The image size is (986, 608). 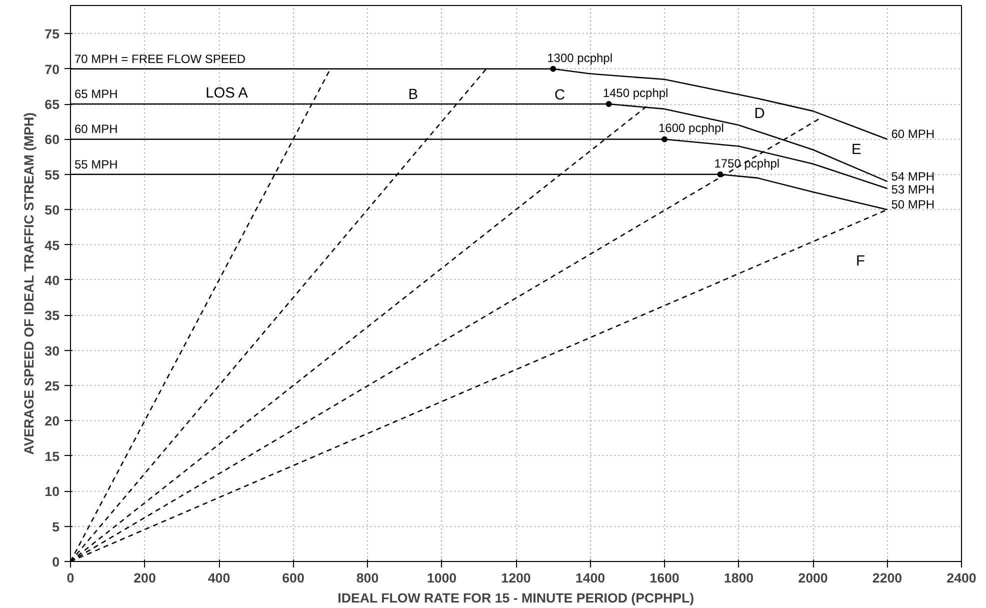 What do you see at coordinates (759, 114) in the screenshot?
I see `annotation: D` at bounding box center [759, 114].